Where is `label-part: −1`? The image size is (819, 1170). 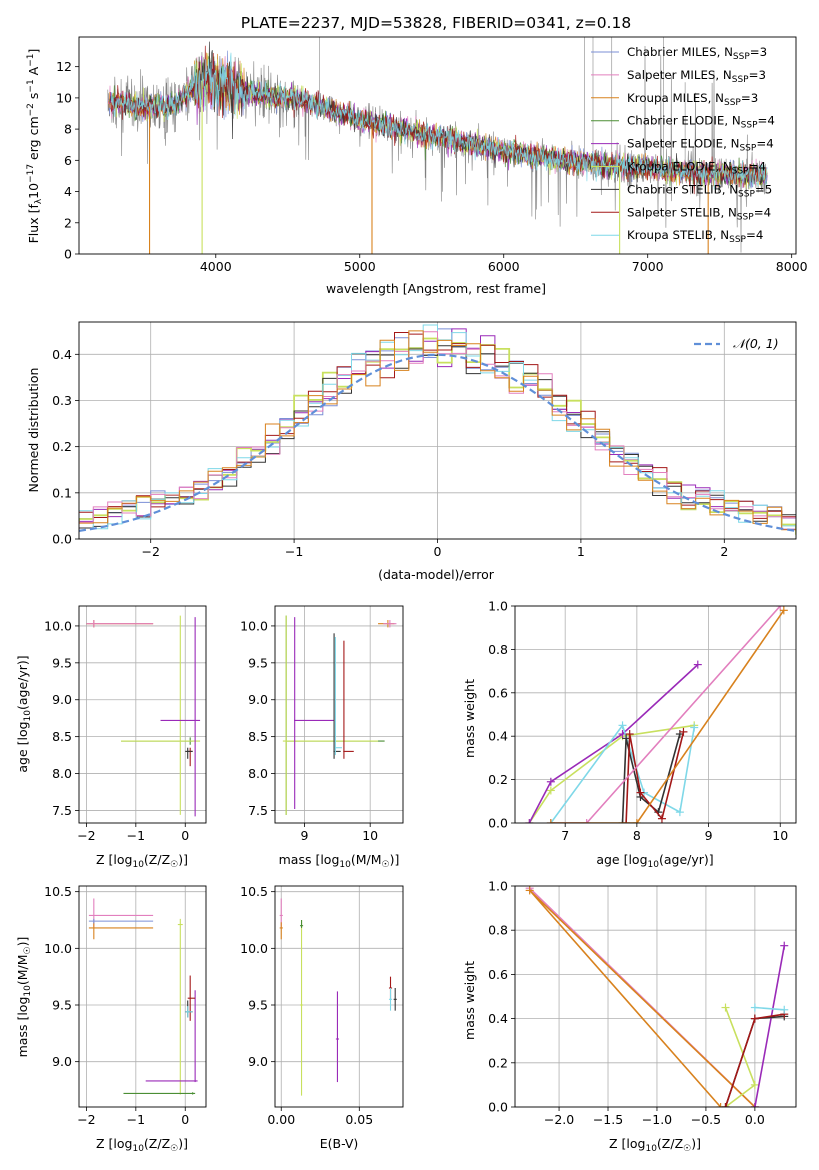 label-part: −1 is located at coordinates (31, 60).